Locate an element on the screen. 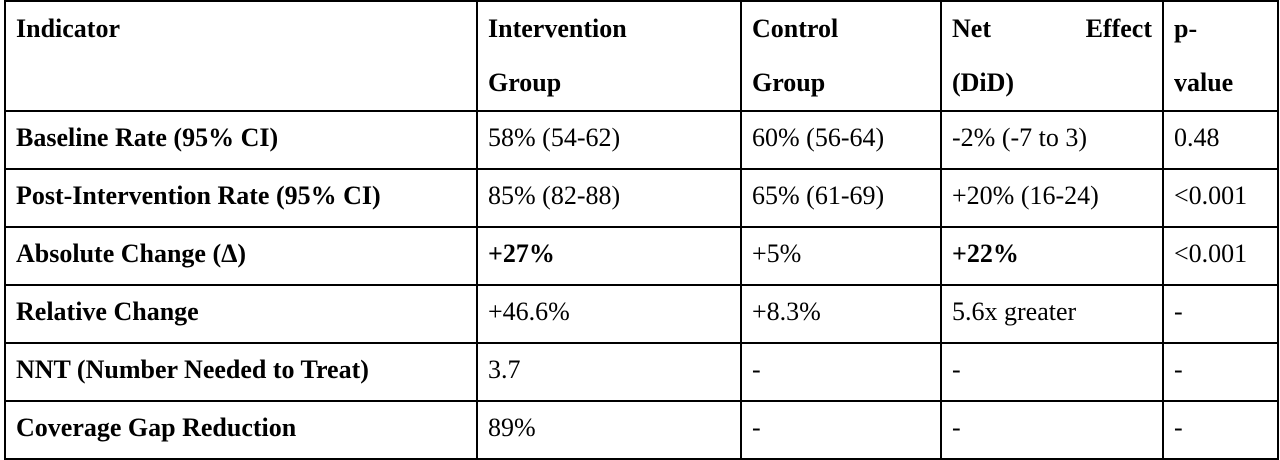 The image size is (1280, 460). row-control: +8.3% is located at coordinates (841, 314).